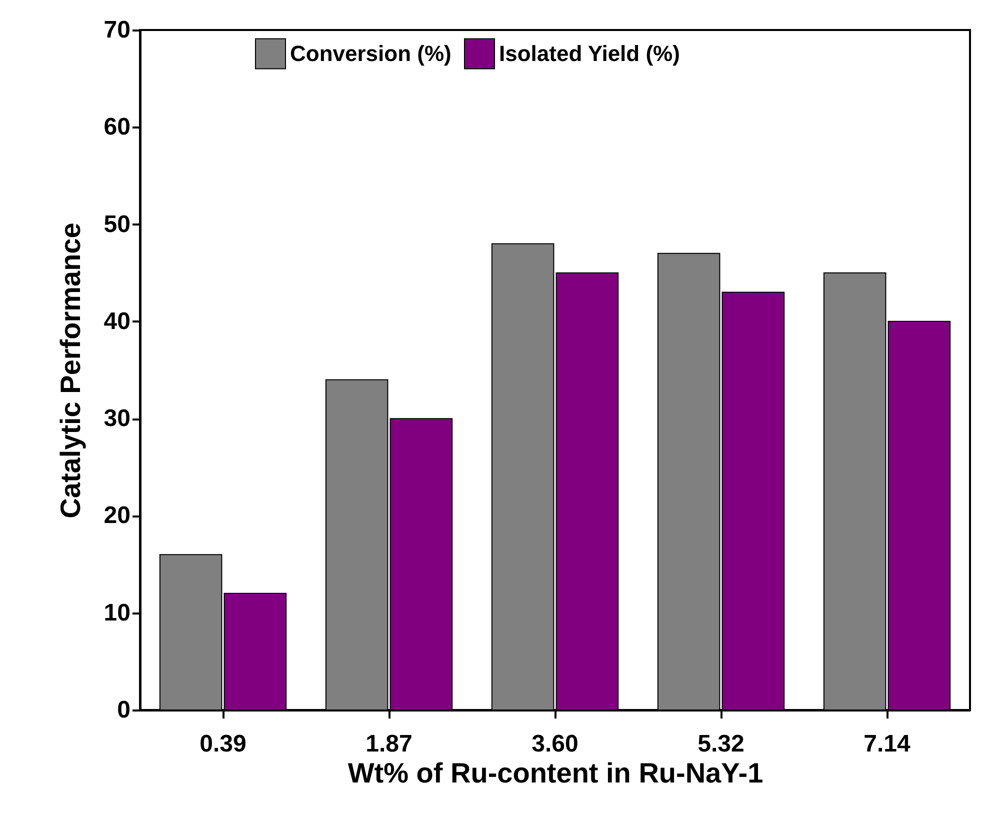  I want to click on y-tick-label: 60, so click(117, 127).